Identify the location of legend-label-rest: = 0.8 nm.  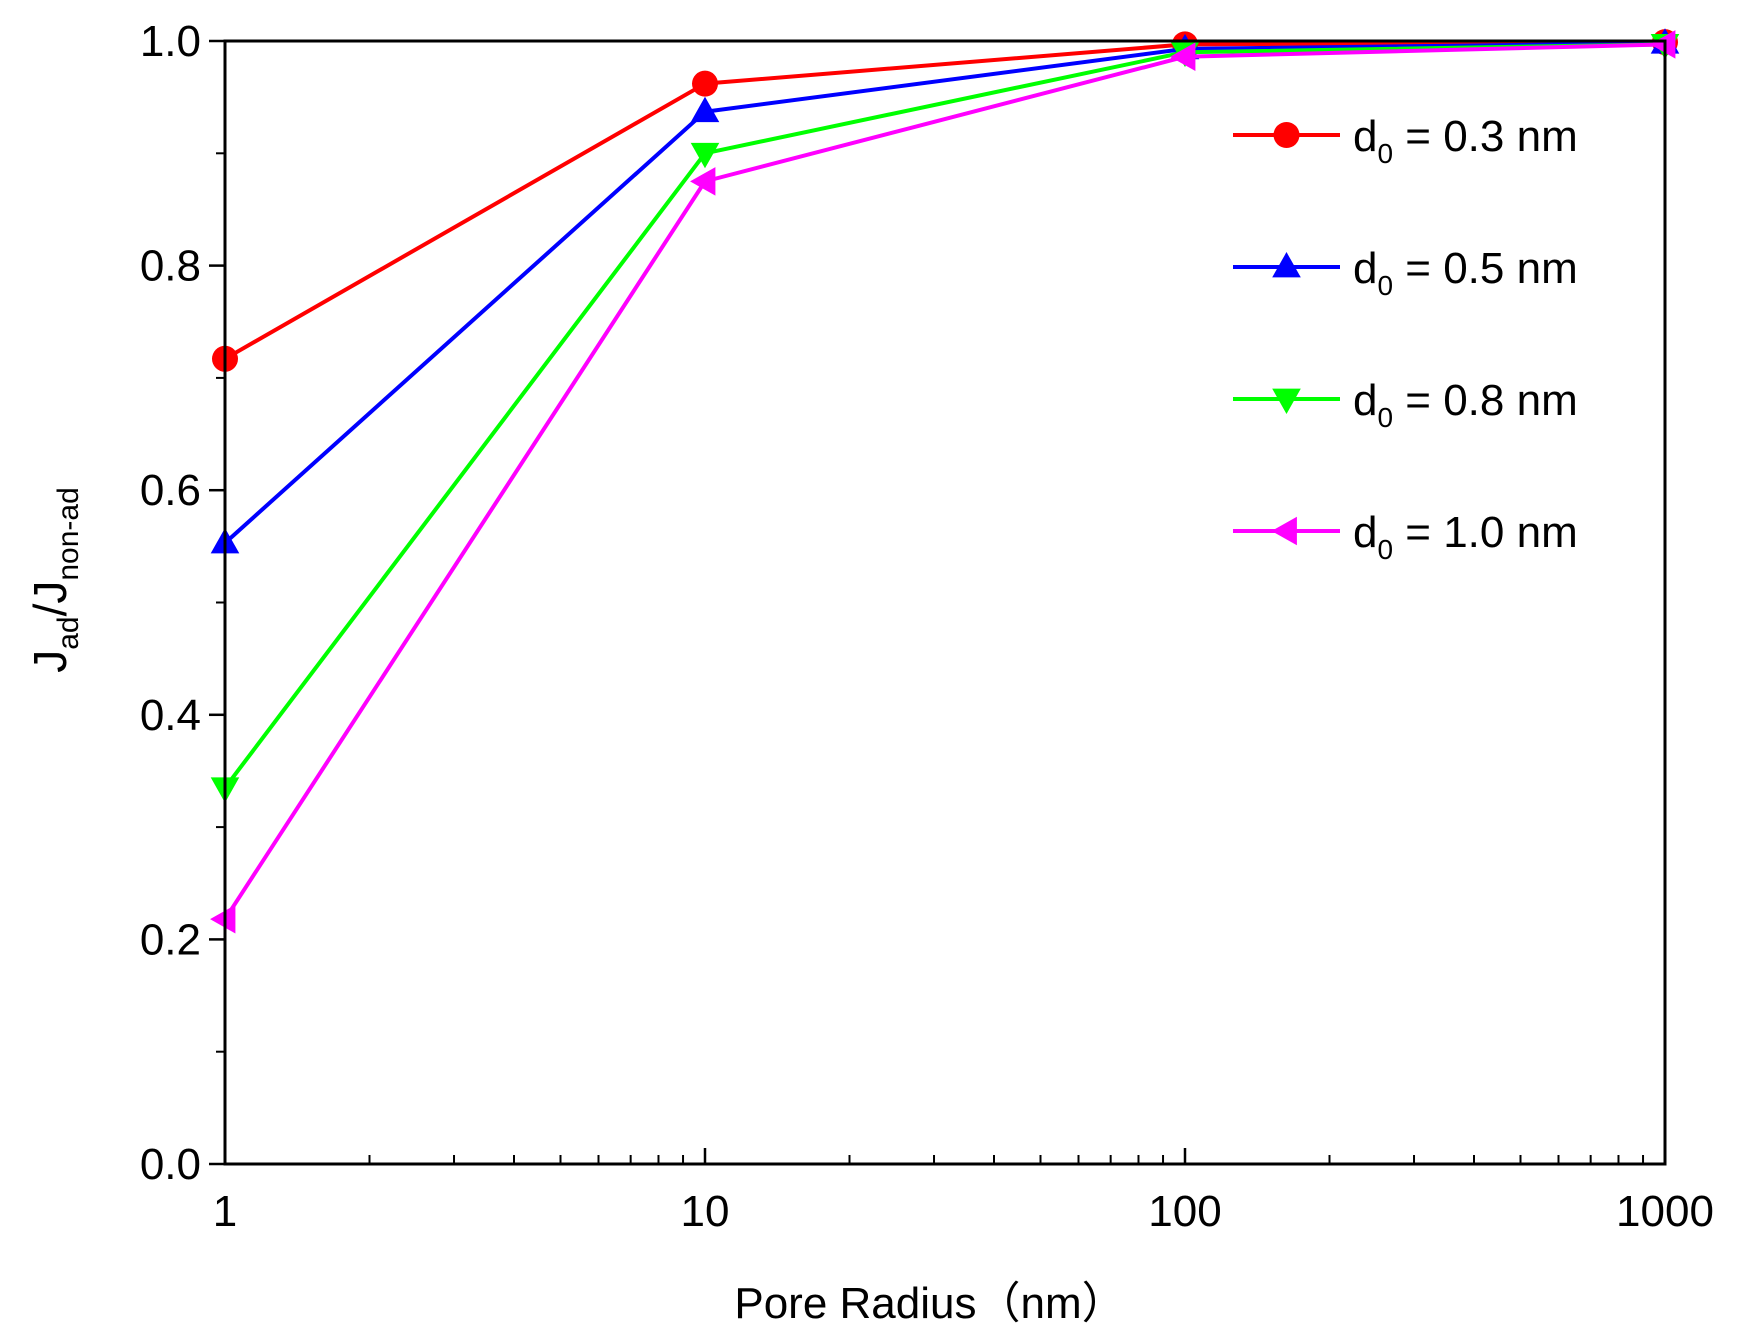
(1485, 400).